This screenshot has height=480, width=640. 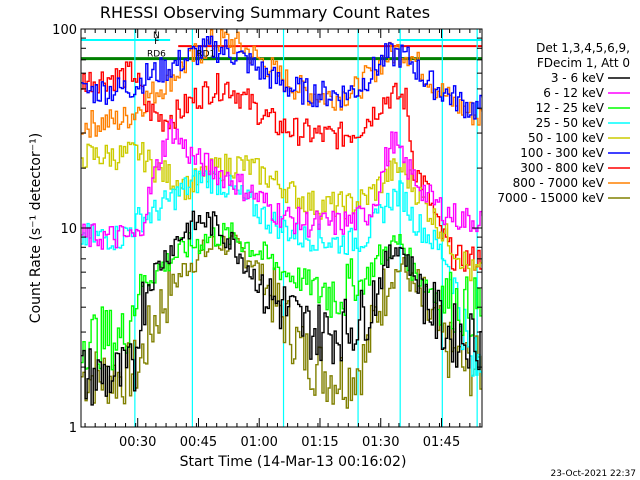 What do you see at coordinates (156, 55) in the screenshot?
I see `flag-label-rd6: RD6` at bounding box center [156, 55].